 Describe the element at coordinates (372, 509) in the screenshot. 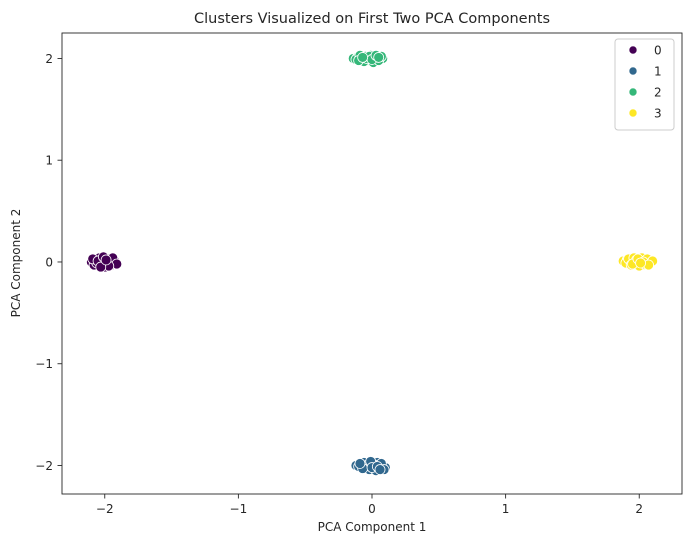

I see `x-tick-label: 0` at that location.